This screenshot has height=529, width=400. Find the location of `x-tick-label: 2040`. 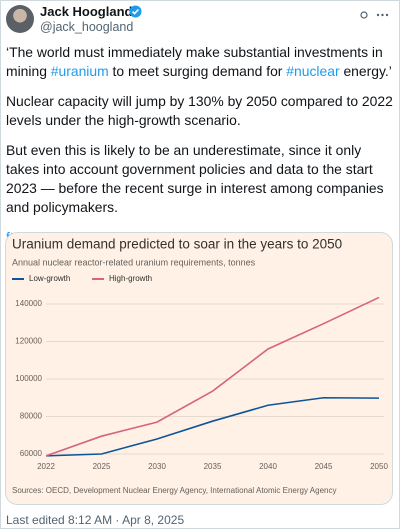

x-tick-label: 2040 is located at coordinates (268, 466).